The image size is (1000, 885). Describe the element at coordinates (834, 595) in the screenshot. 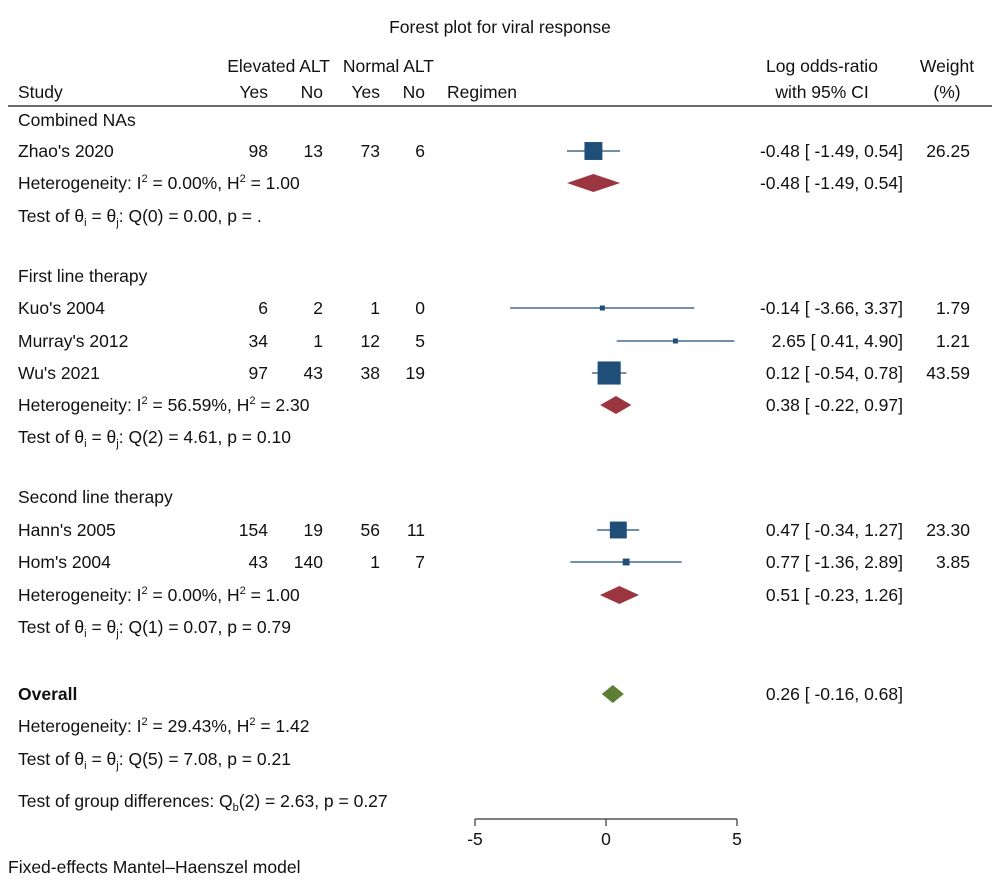

I see `subgroup-ci-text: 0.51 [ -0.23, 1.26]` at that location.